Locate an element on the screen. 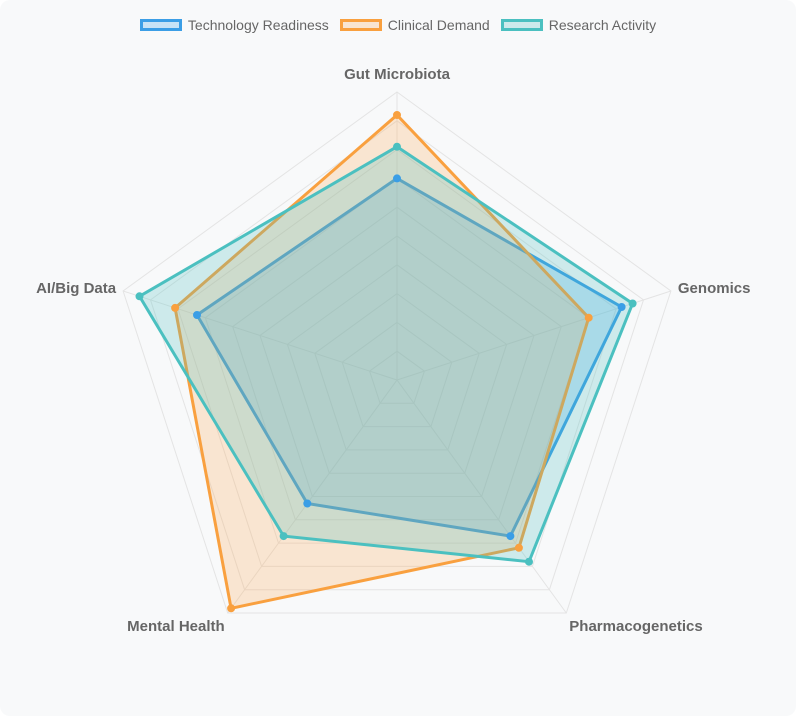 The height and width of the screenshot is (716, 796). legend-item-1: Clinical Demand is located at coordinates (414, 25).